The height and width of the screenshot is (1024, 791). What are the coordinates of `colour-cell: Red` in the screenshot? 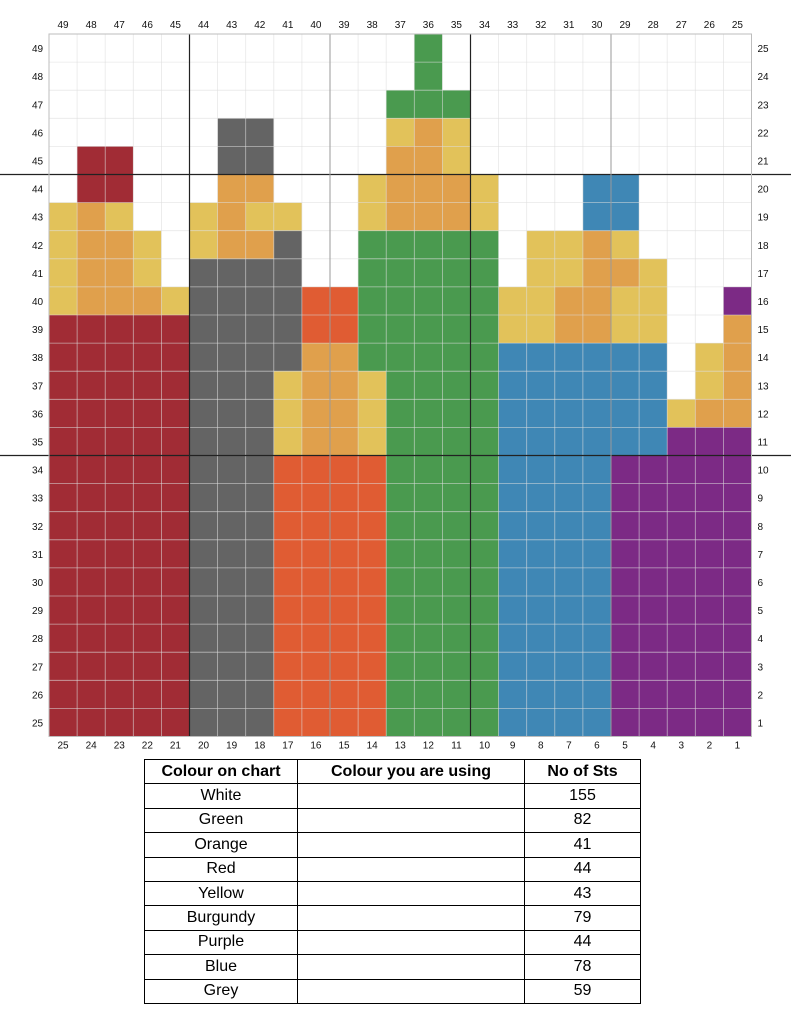 It's located at (221, 869).